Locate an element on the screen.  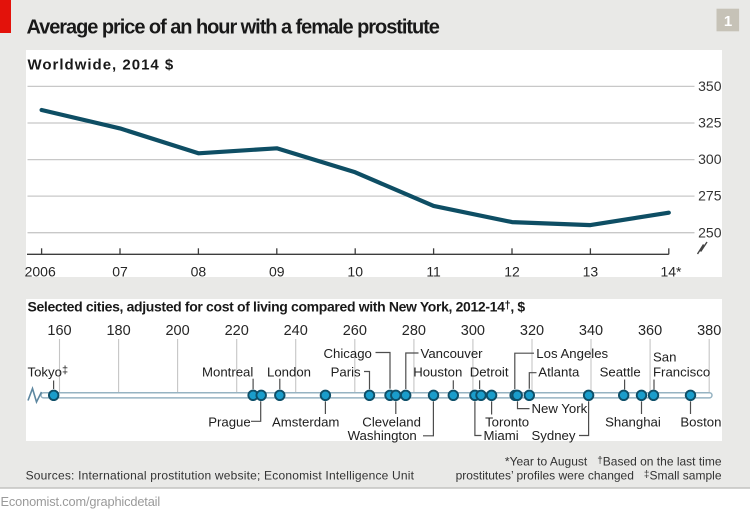
svg-text: Worldwide, 2014 $ is located at coordinates (101, 65).